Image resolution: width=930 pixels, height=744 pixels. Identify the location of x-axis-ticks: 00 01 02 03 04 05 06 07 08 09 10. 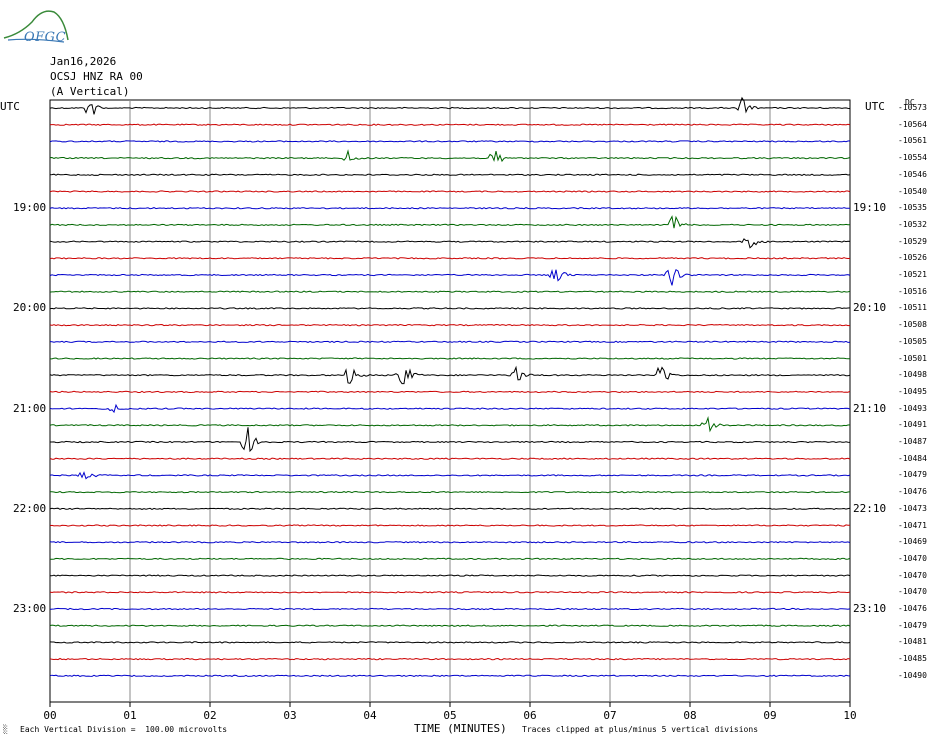
(450, 712).